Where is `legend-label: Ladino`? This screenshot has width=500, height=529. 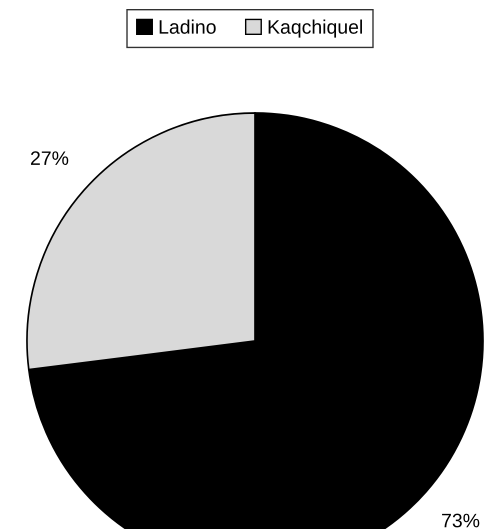
legend-label: Ladino is located at coordinates (188, 27).